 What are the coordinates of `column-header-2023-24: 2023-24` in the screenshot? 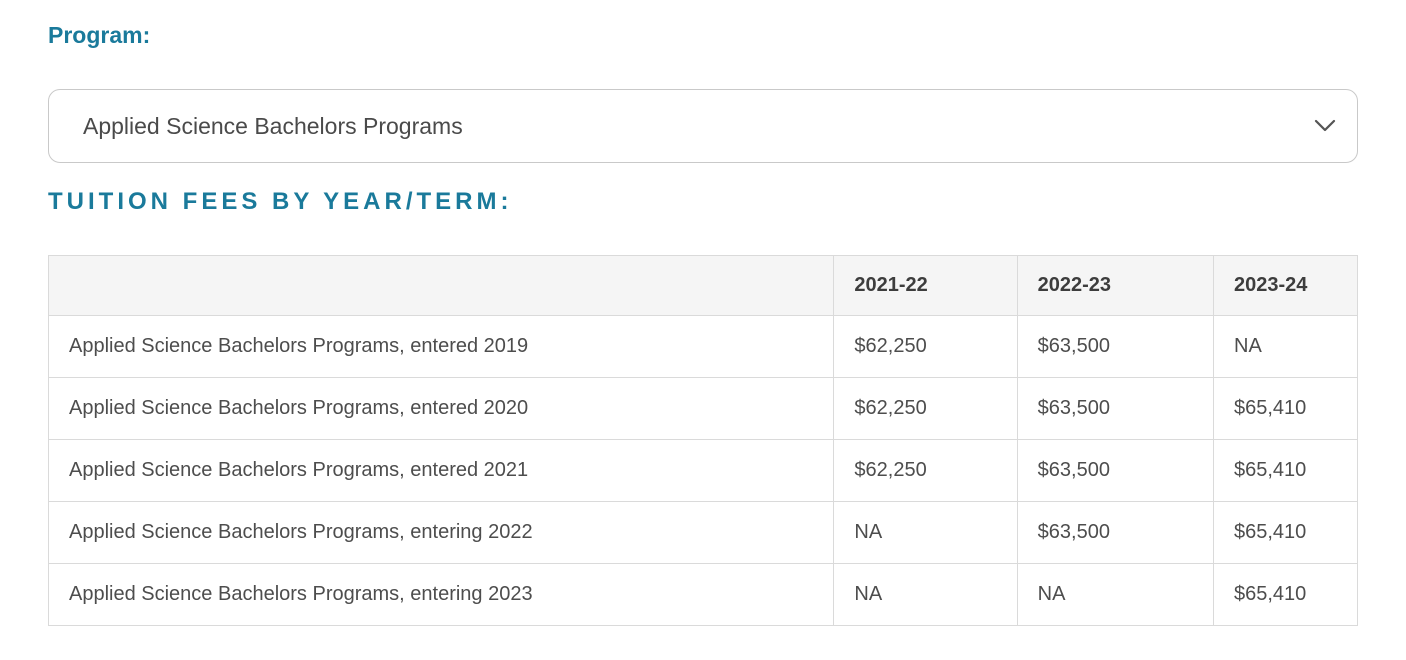 It's located at (1285, 285).